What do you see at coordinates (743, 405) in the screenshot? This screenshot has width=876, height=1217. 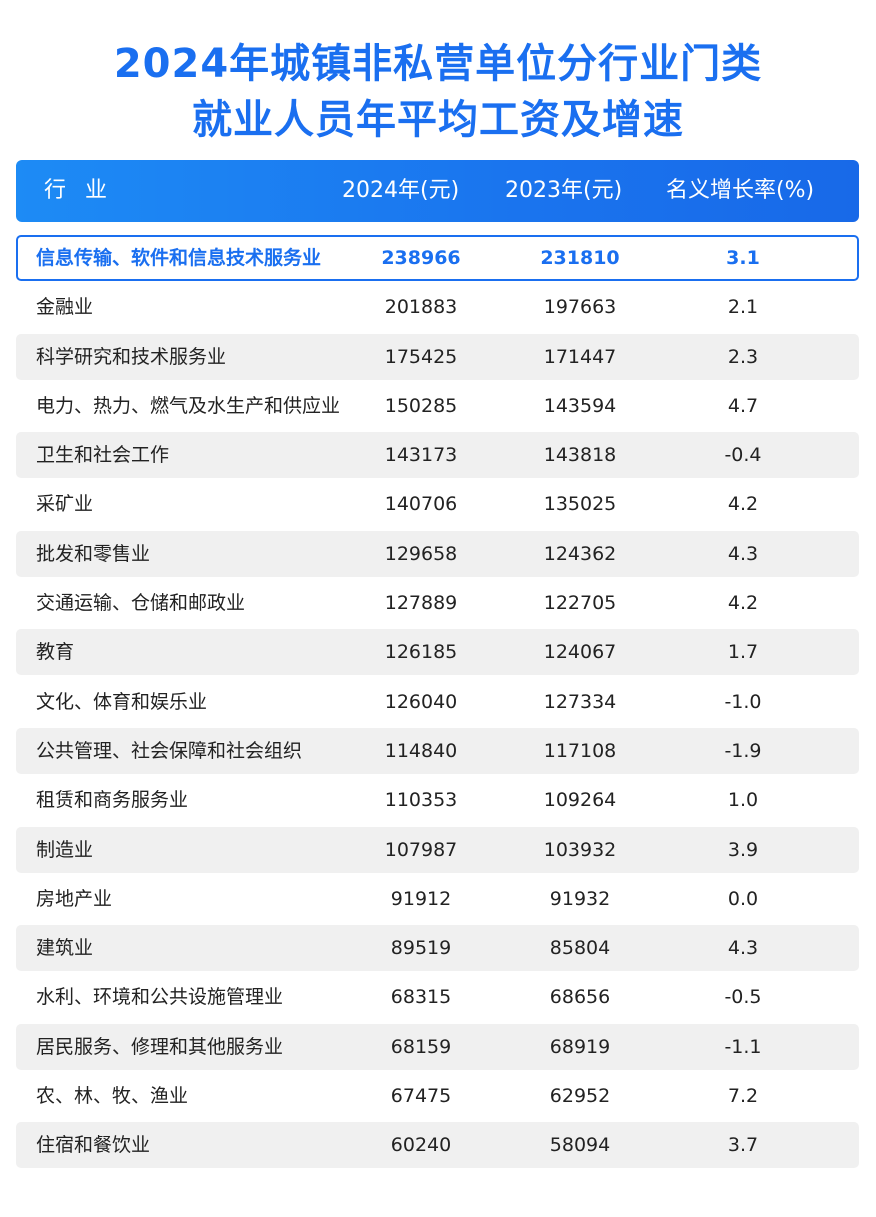 I see `growth-rate-cell: 4.7` at bounding box center [743, 405].